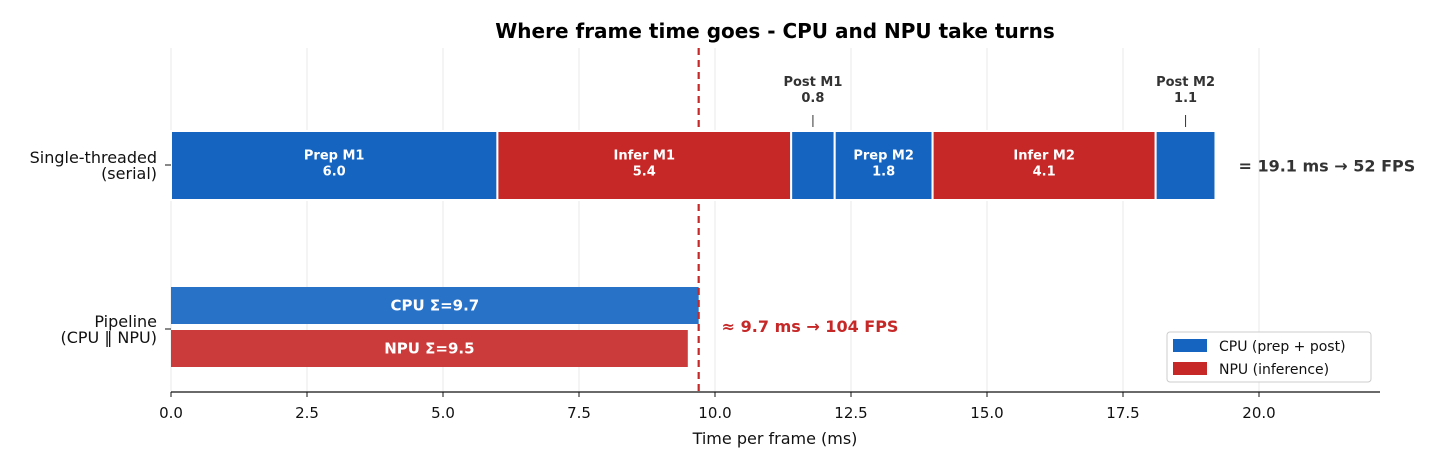 The image size is (1456, 468). Describe the element at coordinates (986, 413) in the screenshot. I see `x-tick-label: 15.0` at that location.